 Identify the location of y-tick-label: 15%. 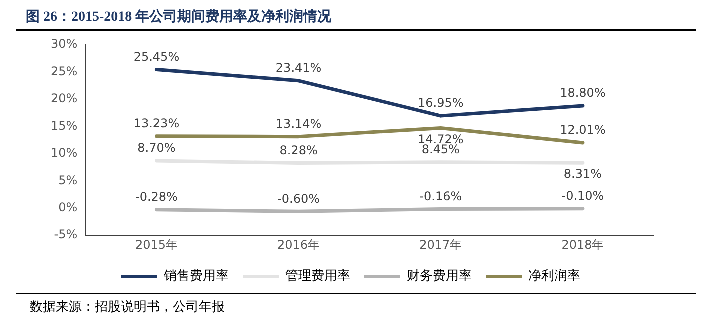
(64, 125).